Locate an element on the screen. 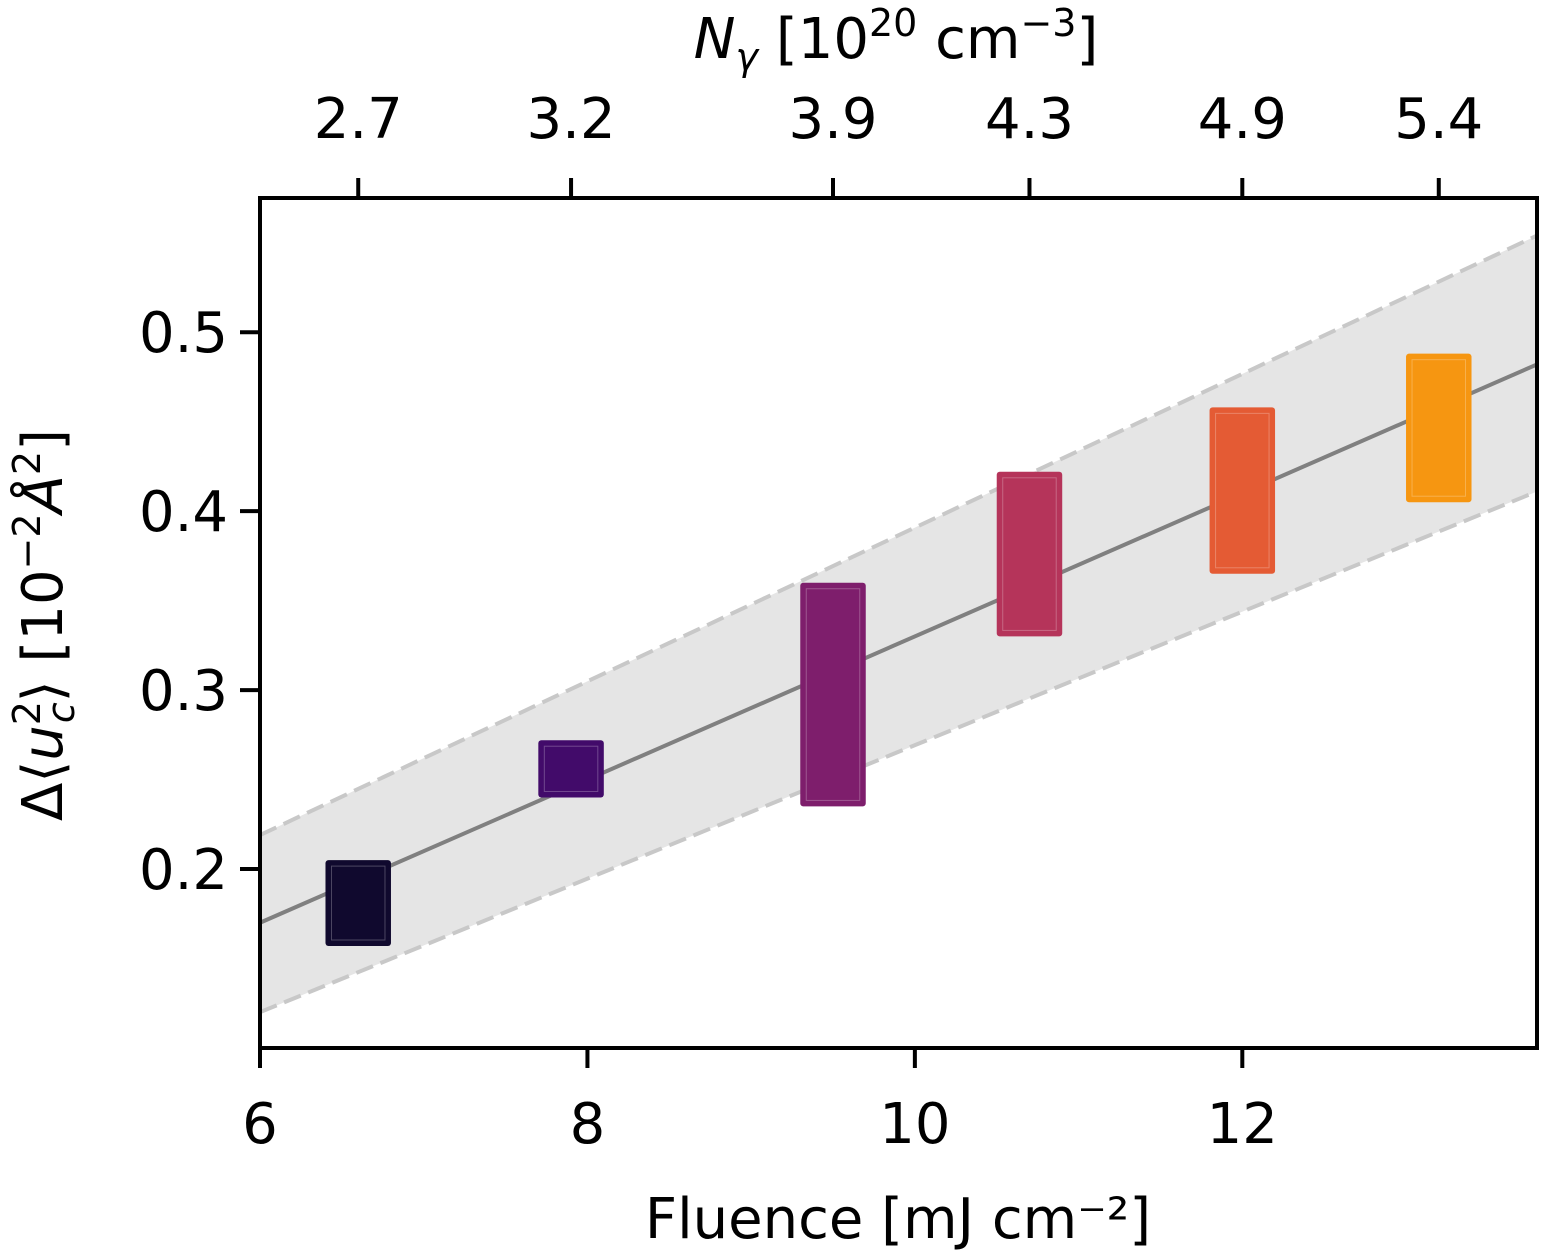 The image size is (1541, 1255). y-tick-label: 0.2 is located at coordinates (183, 870).